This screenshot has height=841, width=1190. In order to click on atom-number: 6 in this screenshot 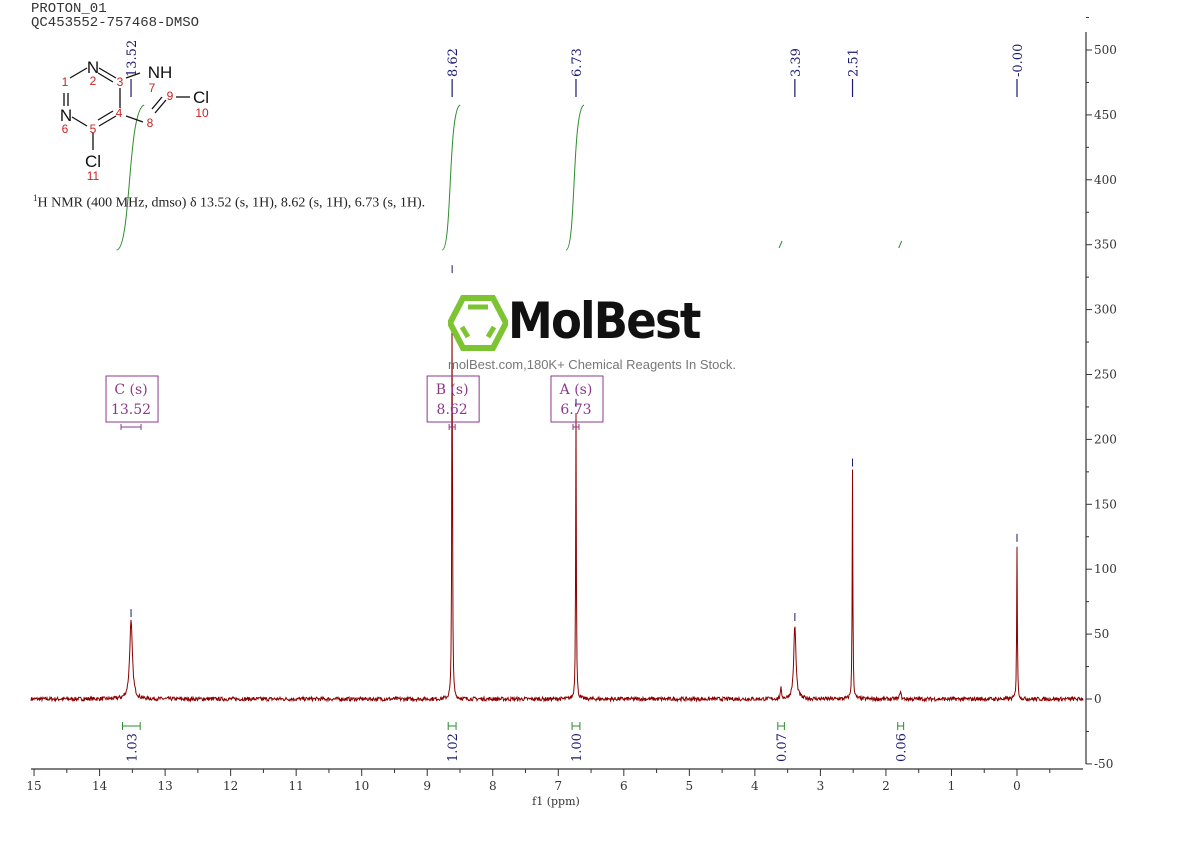, I will do `click(65, 129)`.